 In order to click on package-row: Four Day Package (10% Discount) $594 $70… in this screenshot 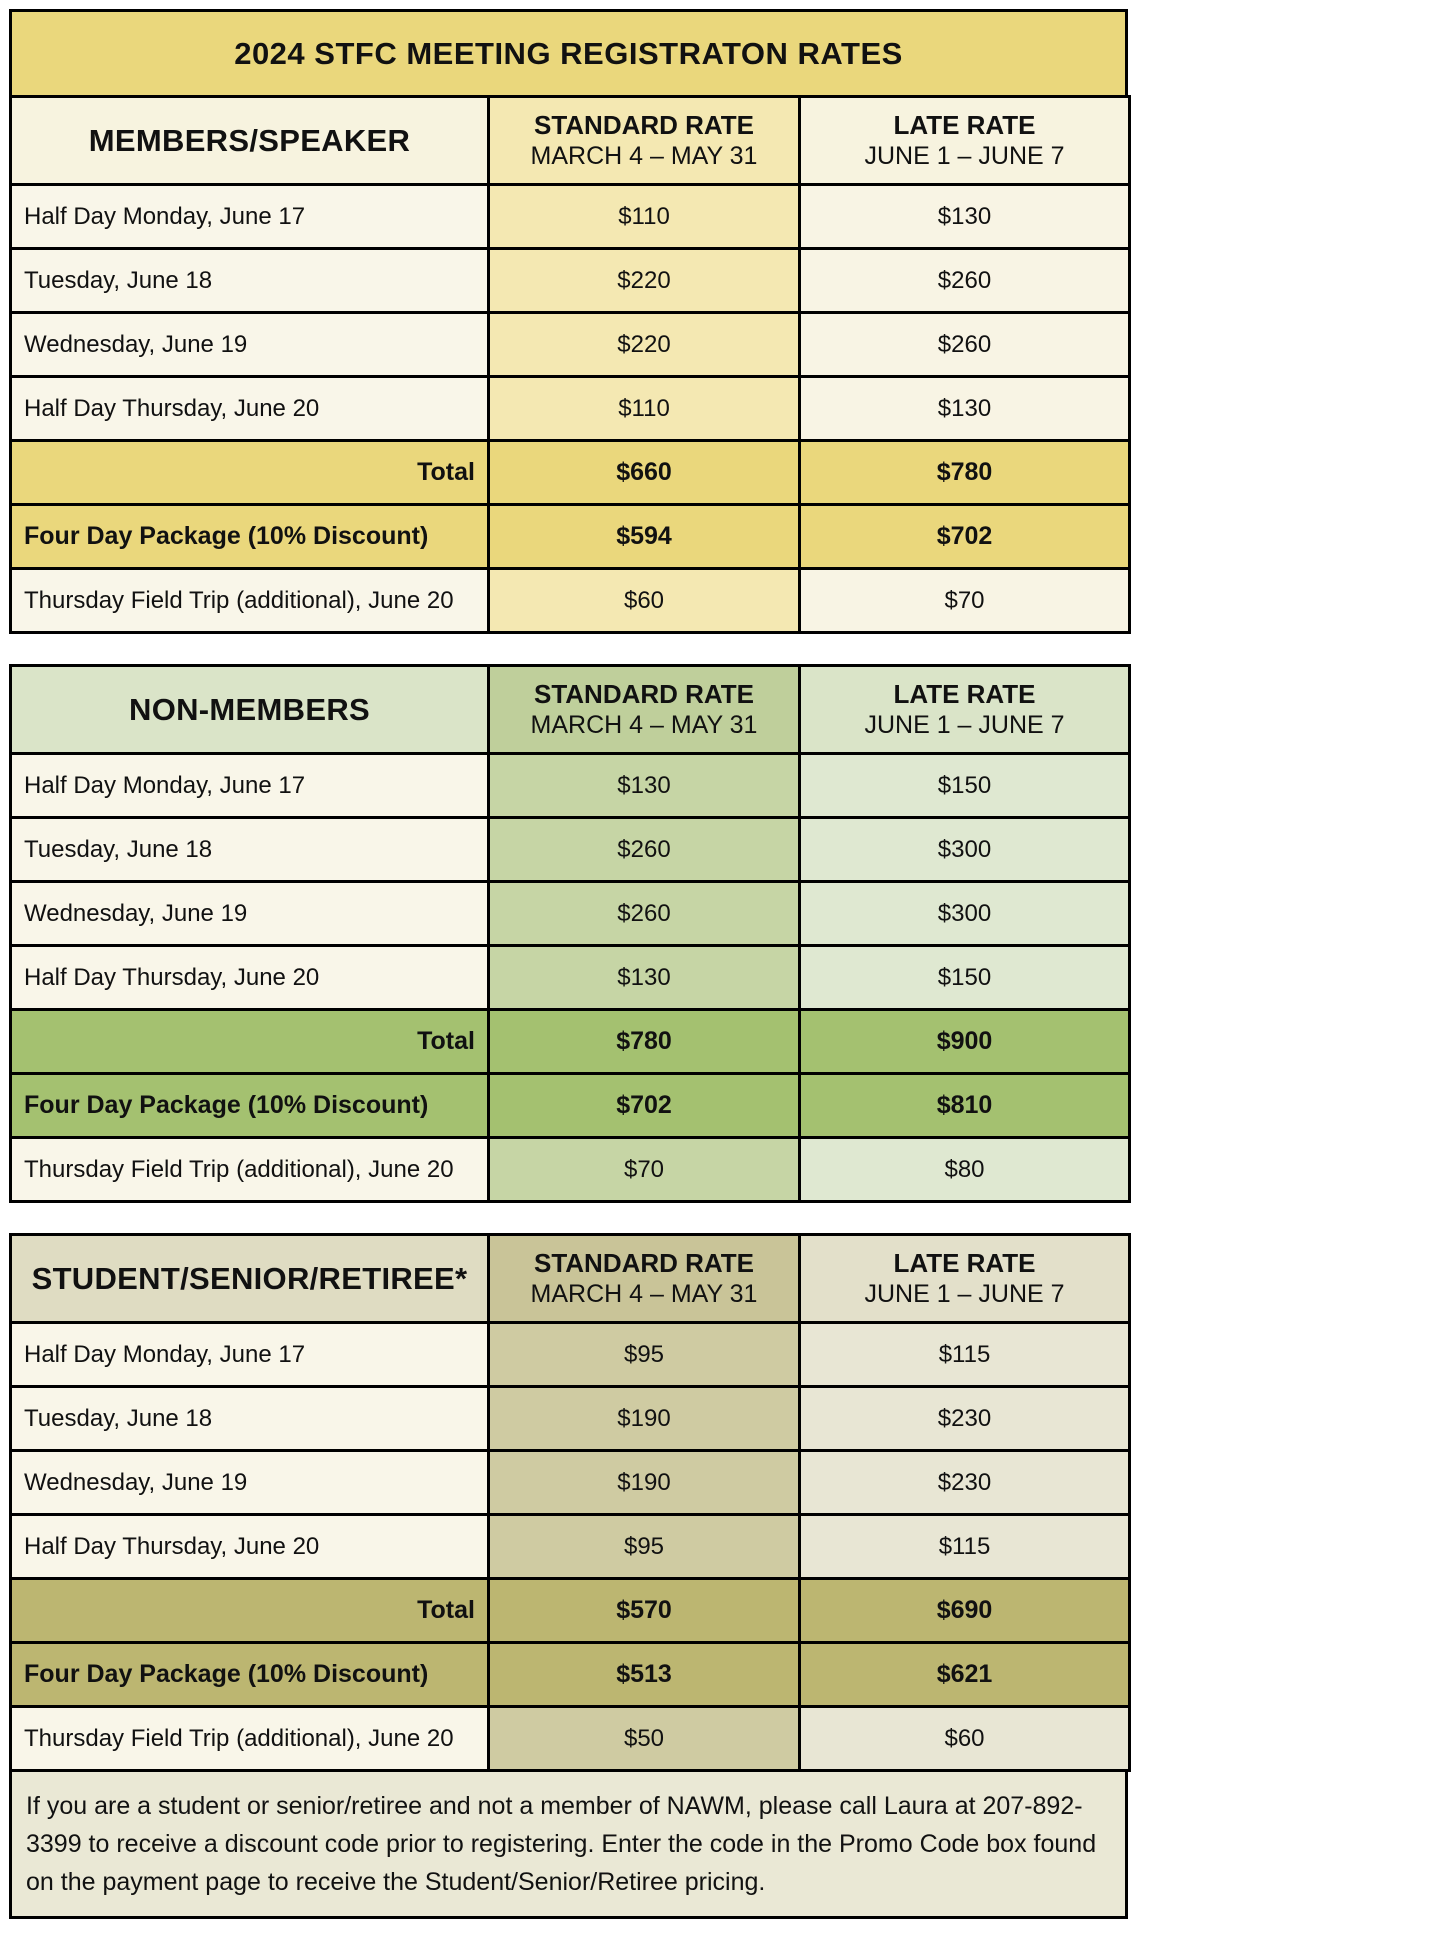, I will do `click(570, 536)`.